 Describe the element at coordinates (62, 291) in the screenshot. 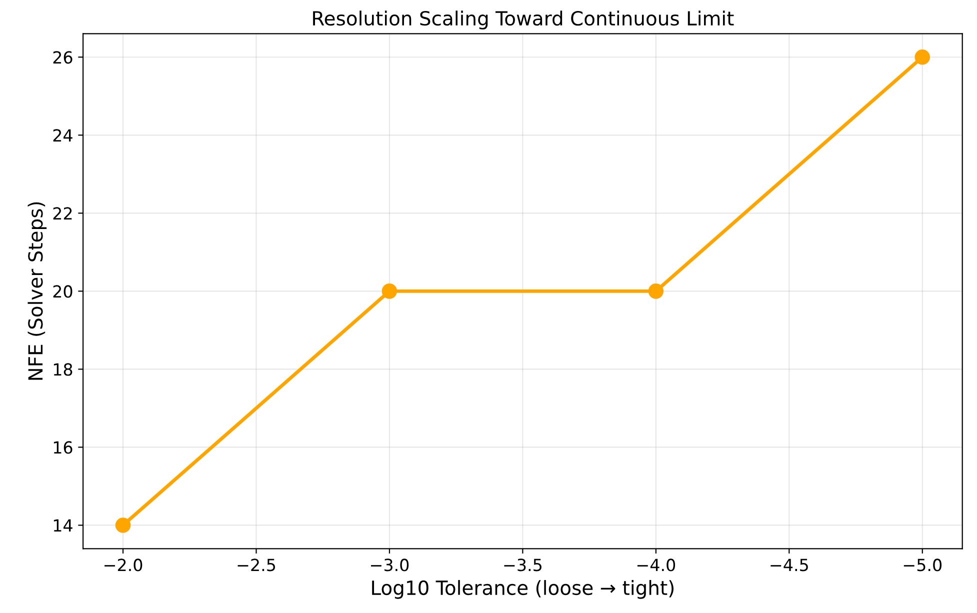

I see `y-tick-label: 20` at that location.